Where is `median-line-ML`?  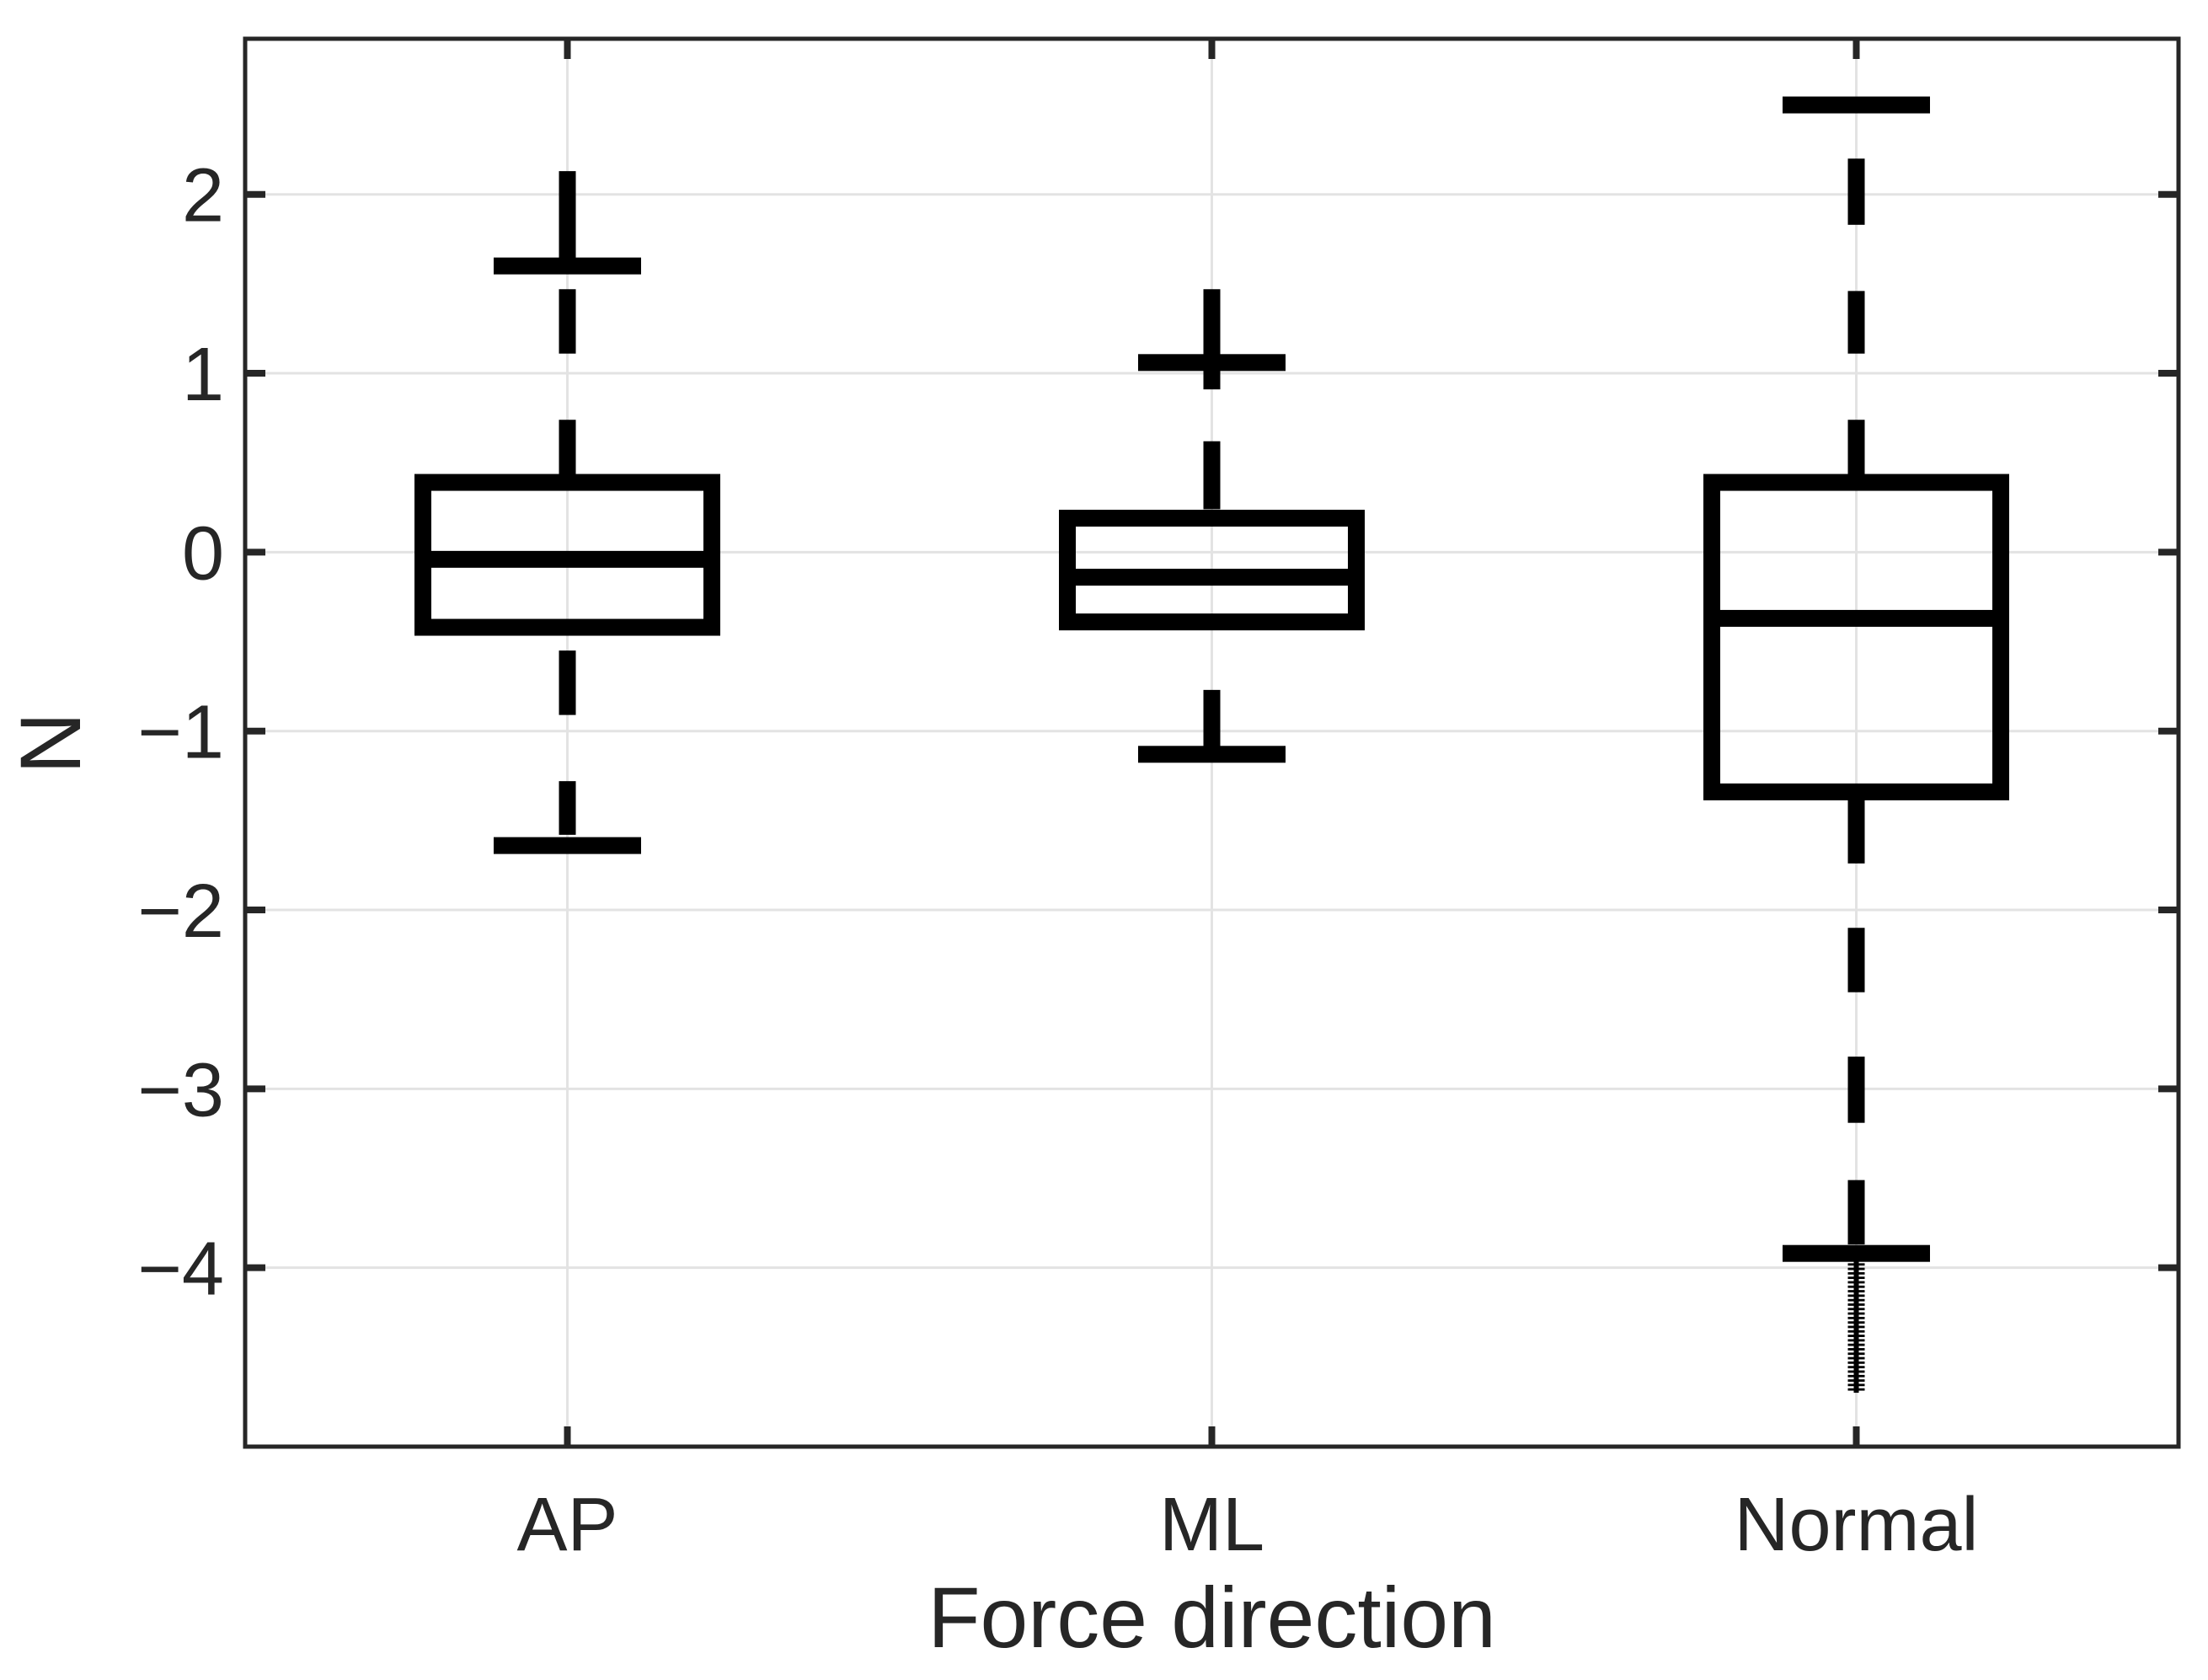
median-line-ML is located at coordinates (1212, 577).